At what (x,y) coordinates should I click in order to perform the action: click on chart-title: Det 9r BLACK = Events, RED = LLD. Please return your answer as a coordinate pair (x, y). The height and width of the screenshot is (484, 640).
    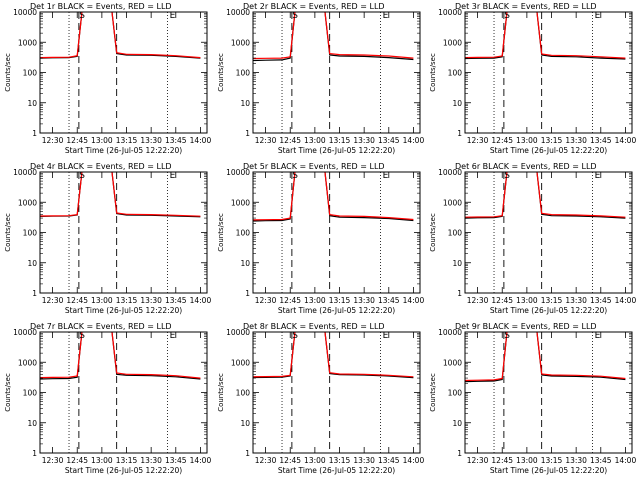
    Looking at the image, I should click on (526, 326).